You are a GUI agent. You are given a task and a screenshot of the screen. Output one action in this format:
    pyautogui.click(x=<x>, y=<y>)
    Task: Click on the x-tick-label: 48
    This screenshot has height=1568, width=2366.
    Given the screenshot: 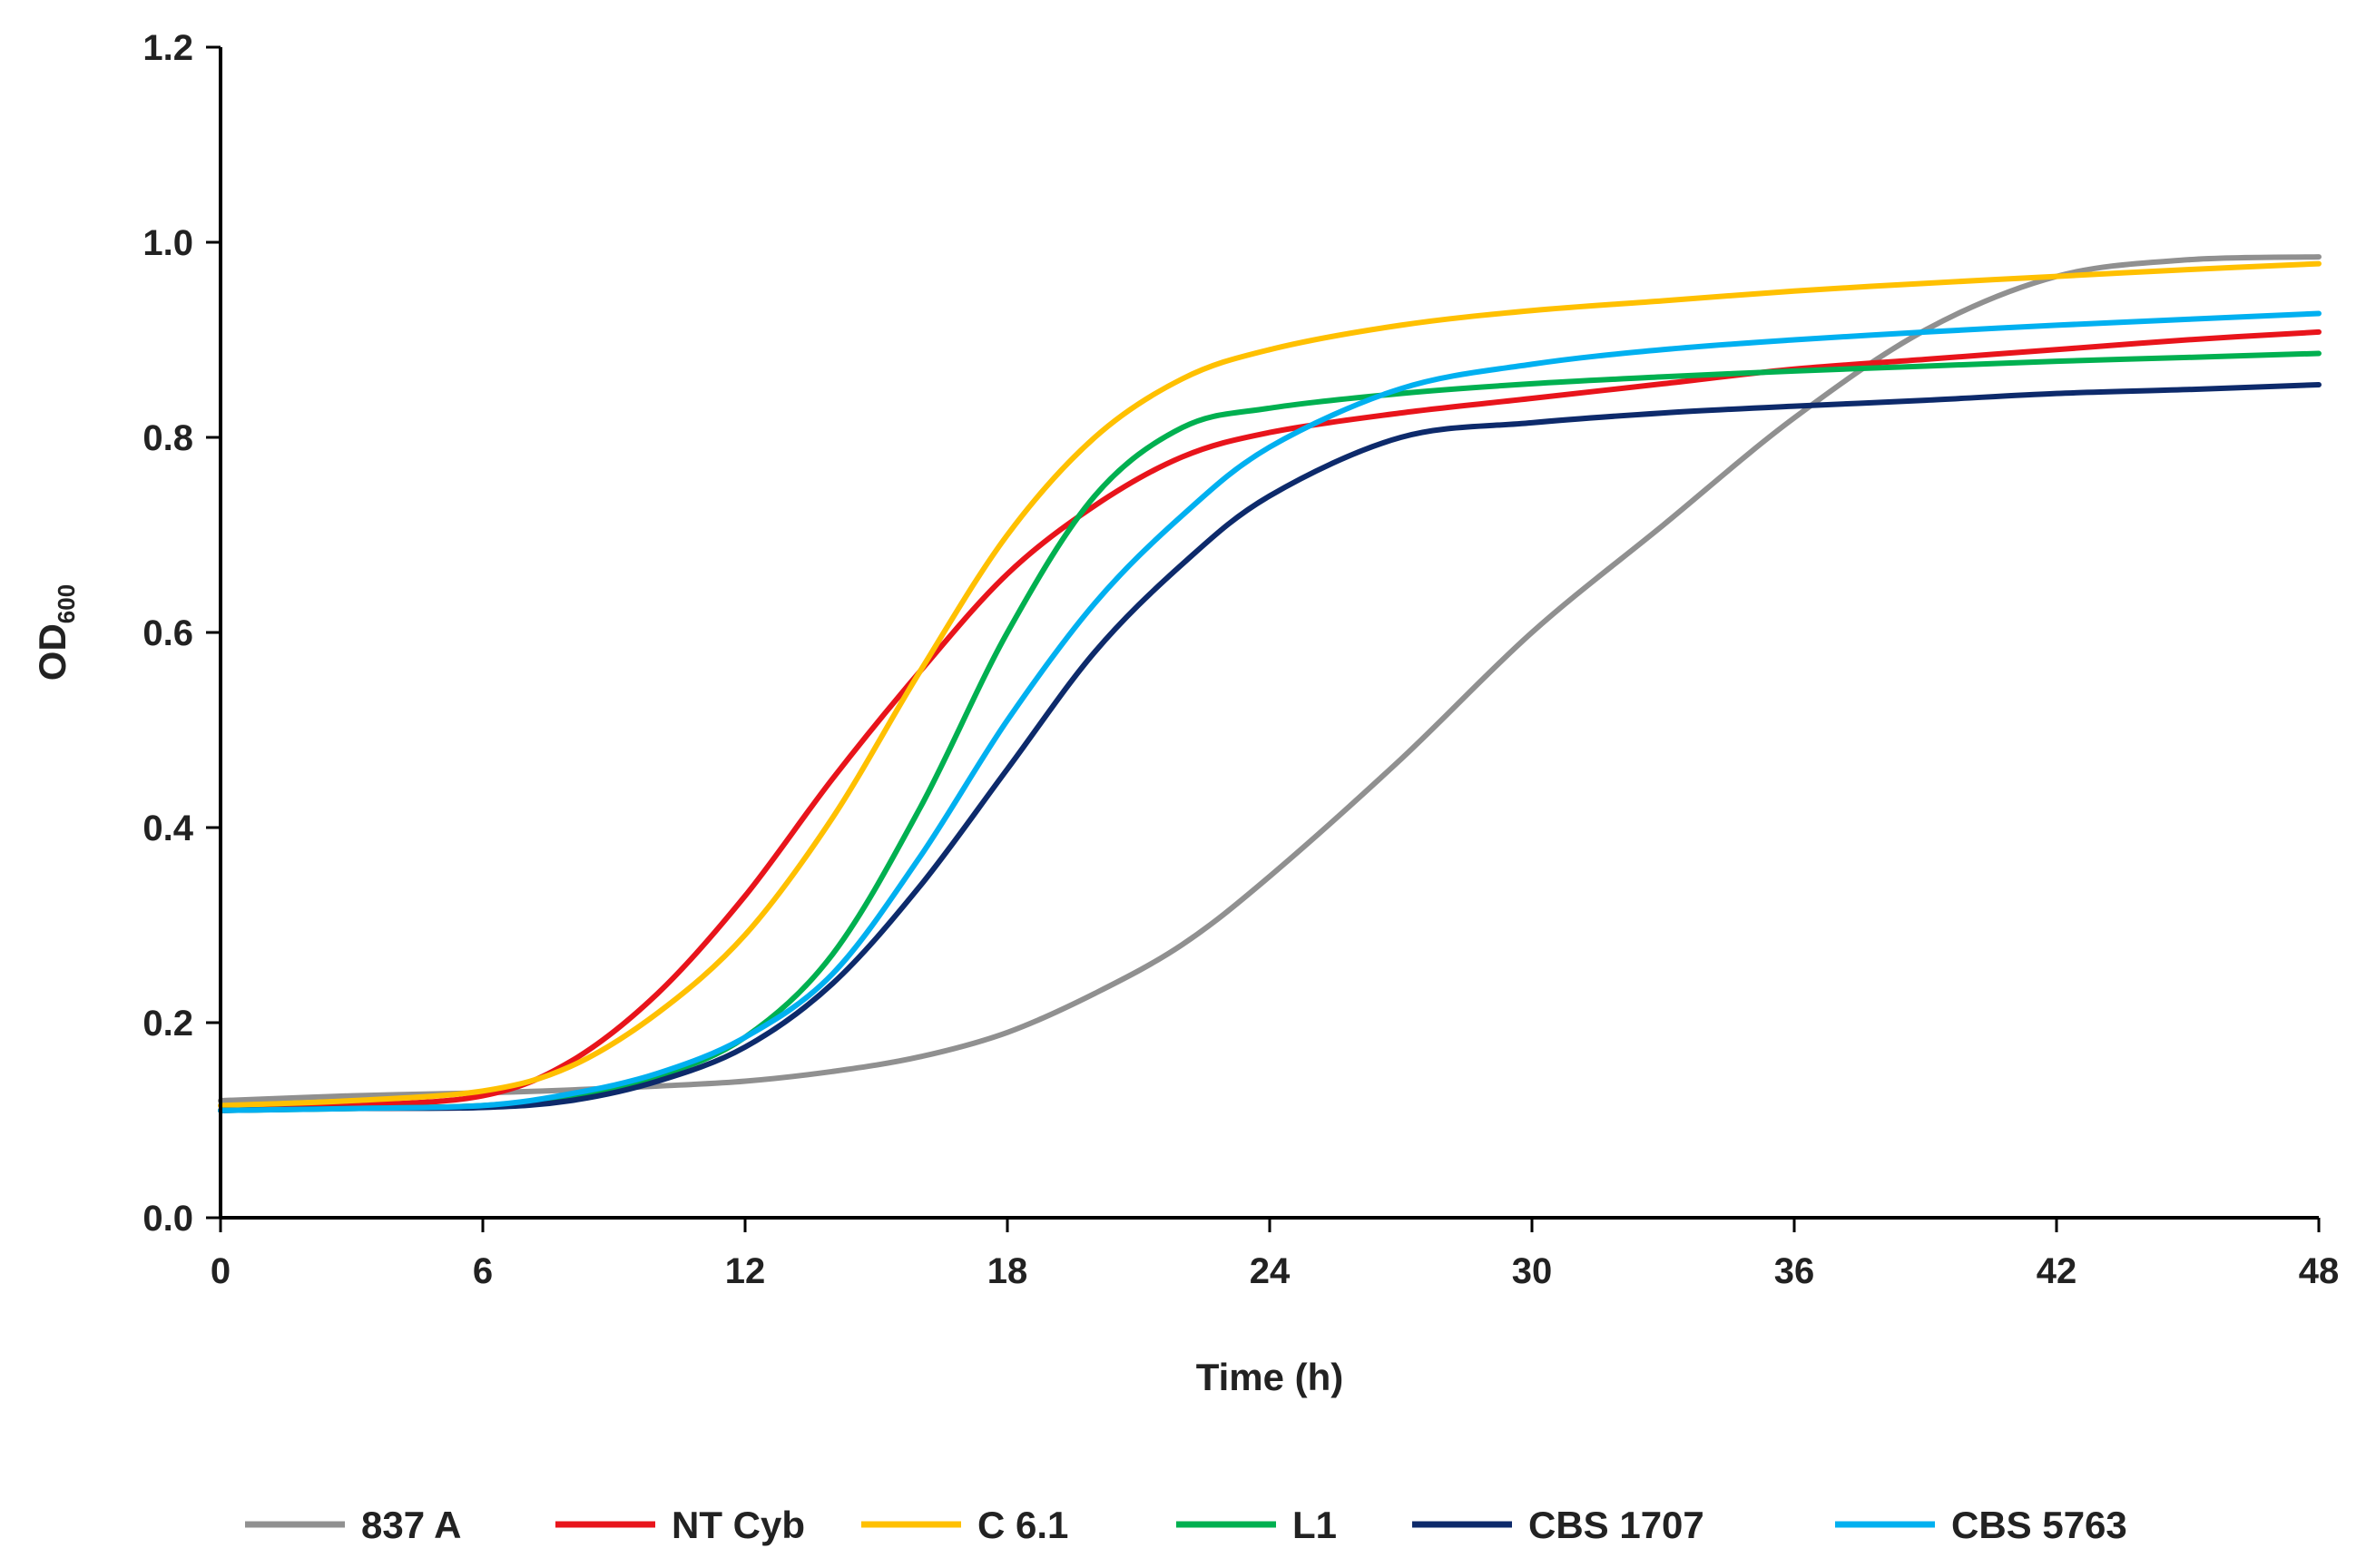 What is the action you would take?
    pyautogui.click(x=2319, y=1271)
    